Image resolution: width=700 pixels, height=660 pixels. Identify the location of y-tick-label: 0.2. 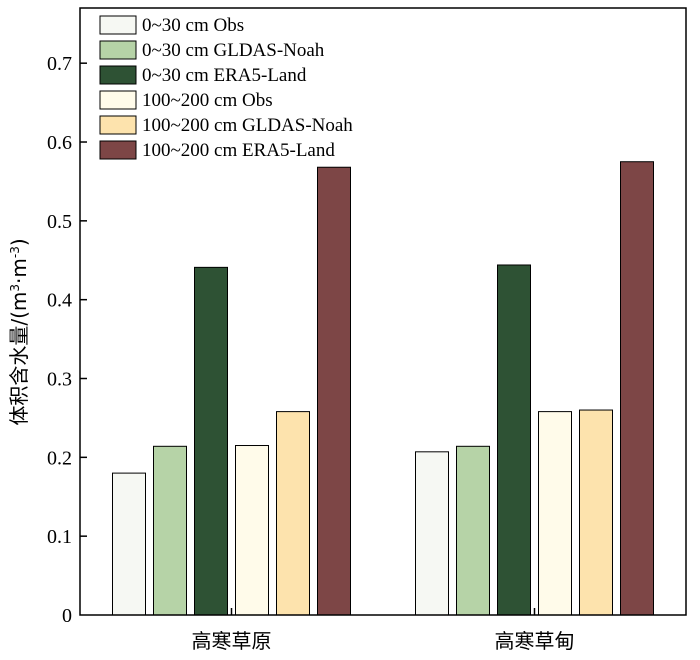
(59, 458).